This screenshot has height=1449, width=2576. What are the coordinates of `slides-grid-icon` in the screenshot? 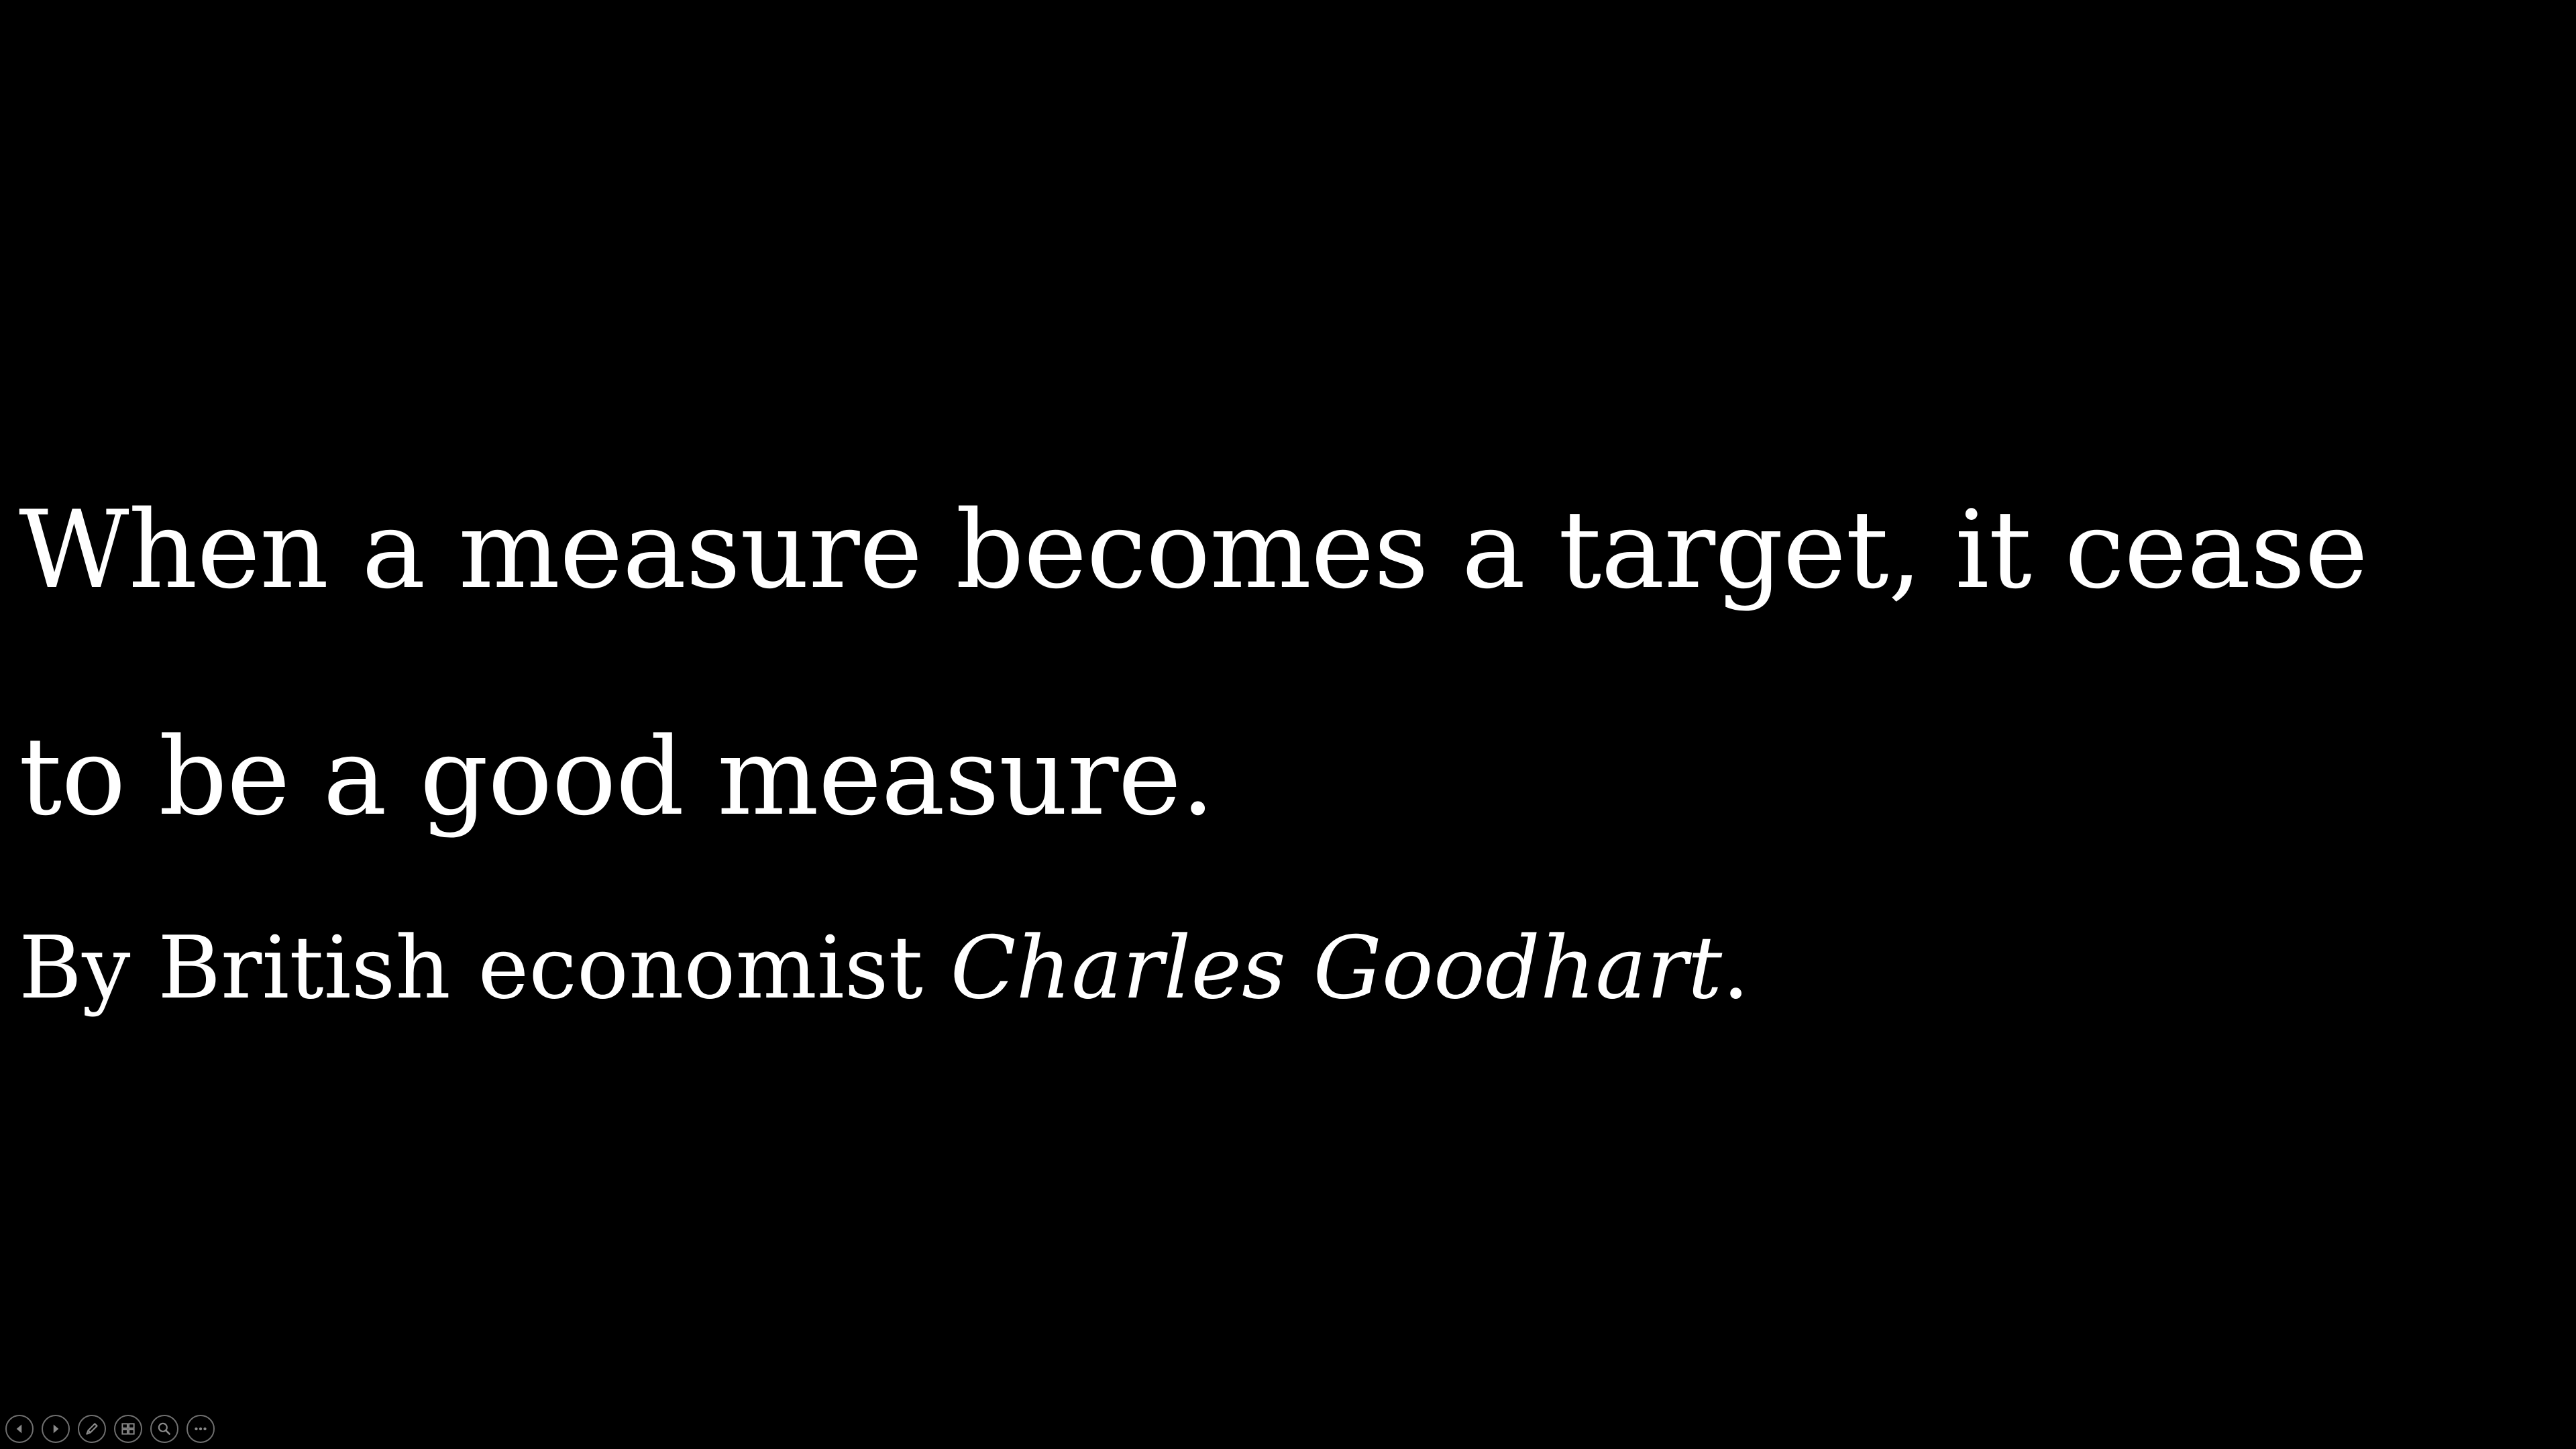 It's located at (128, 1429).